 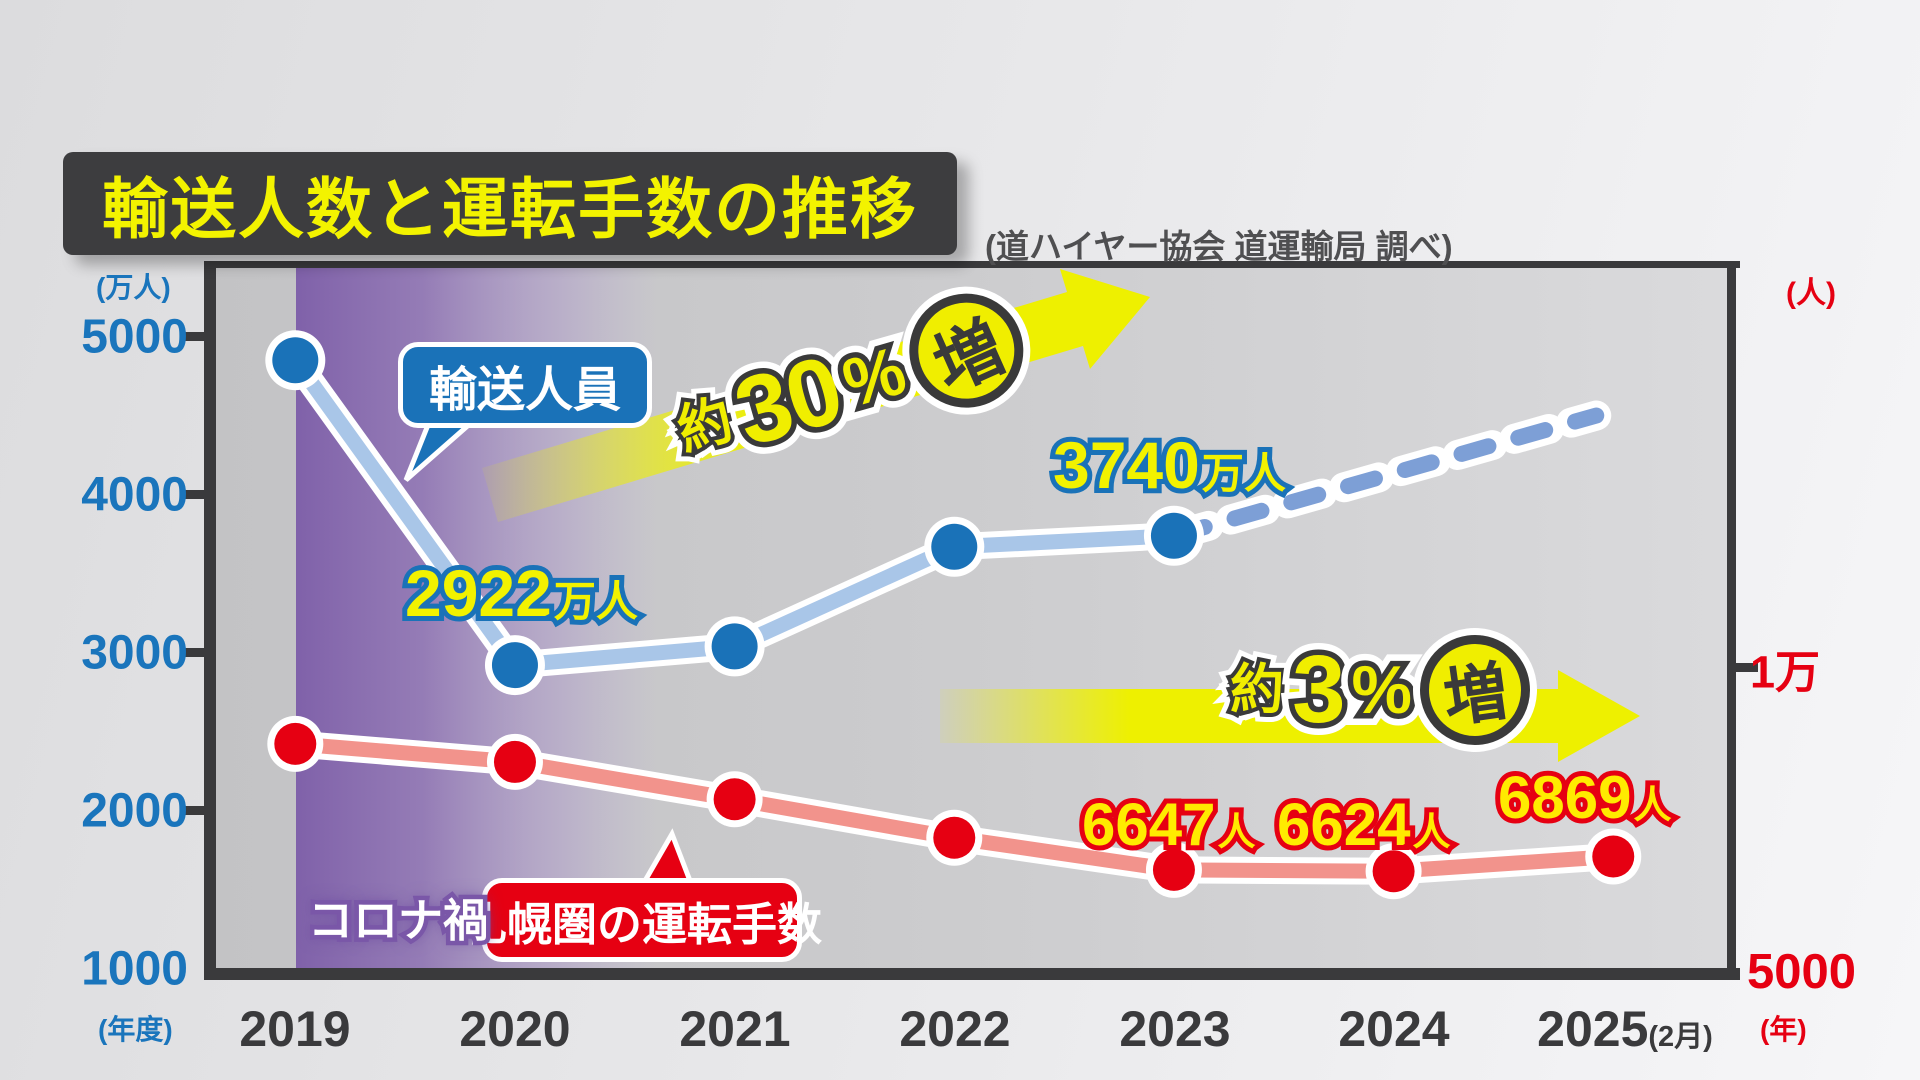 What do you see at coordinates (134, 495) in the screenshot?
I see `left-tick-label-4000: 4000` at bounding box center [134, 495].